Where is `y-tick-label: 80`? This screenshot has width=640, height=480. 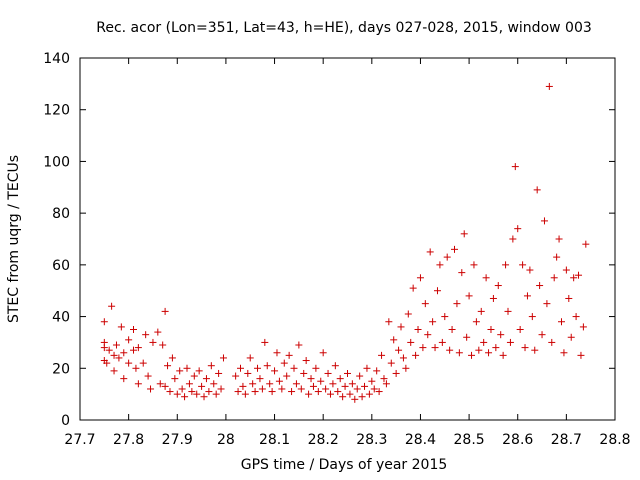
y-tick-label: 80 is located at coordinates (61, 214).